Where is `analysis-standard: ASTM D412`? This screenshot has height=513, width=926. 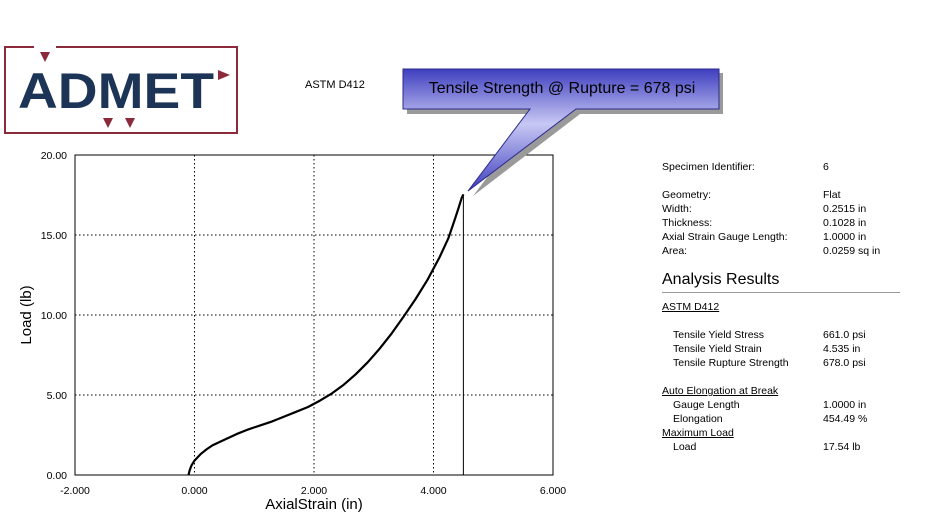
analysis-standard: ASTM D412 is located at coordinates (691, 307).